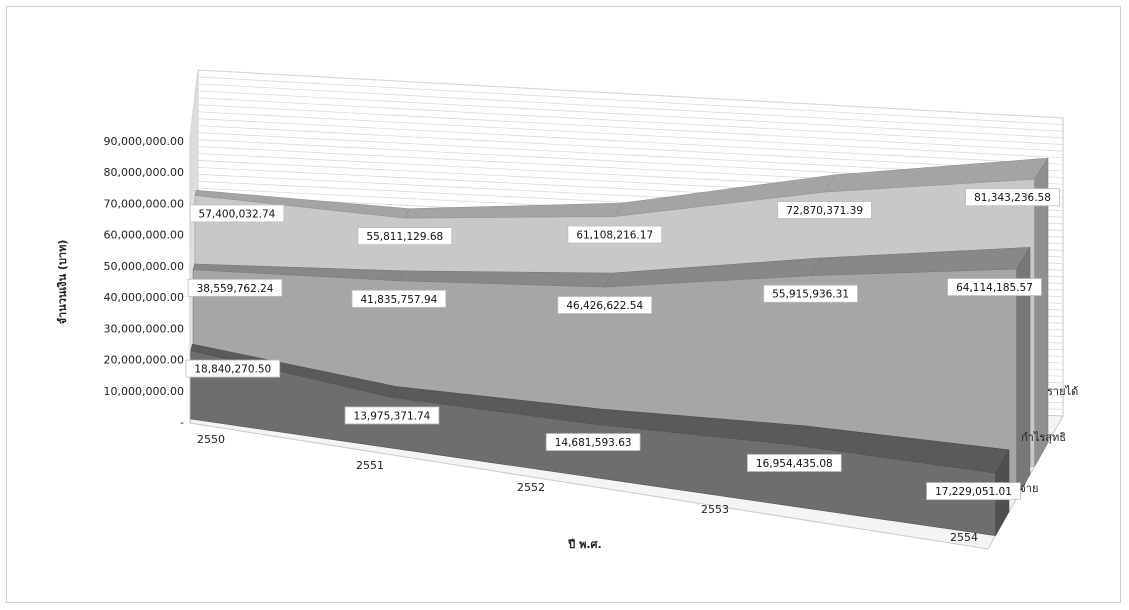 The width and height of the screenshot is (1129, 610). Describe the element at coordinates (144, 297) in the screenshot. I see `y-tick-label: 40,000,000.00` at that location.